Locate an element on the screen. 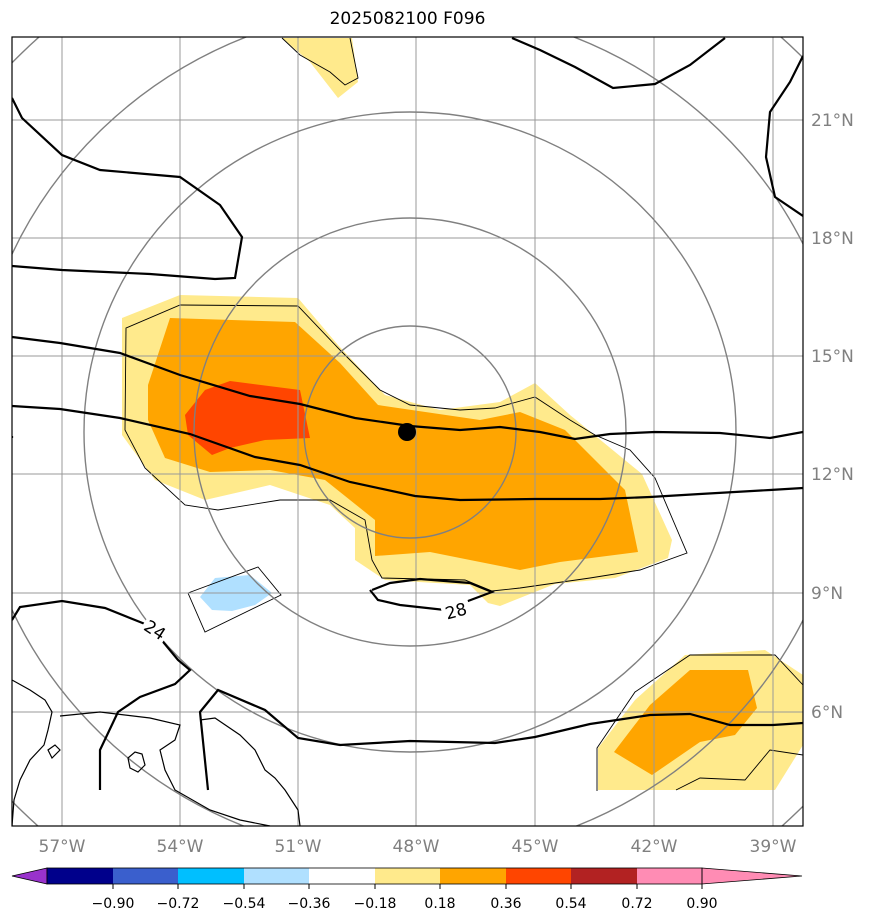  colorbar-tick-label: 0.72 is located at coordinates (636, 904).